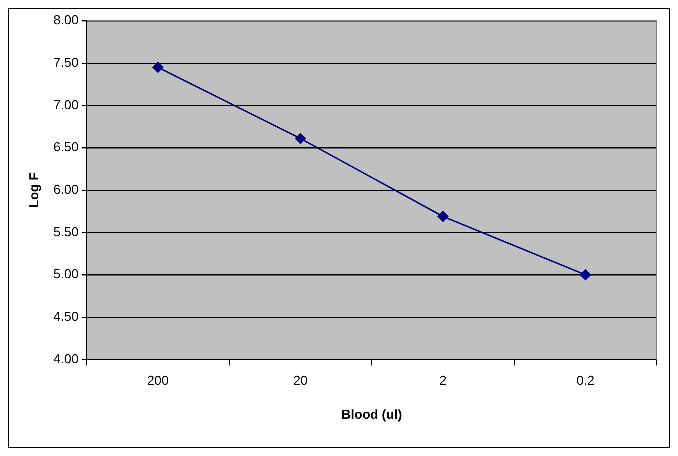  What do you see at coordinates (66, 274) in the screenshot?
I see `y-tick-label: 5.00` at bounding box center [66, 274].